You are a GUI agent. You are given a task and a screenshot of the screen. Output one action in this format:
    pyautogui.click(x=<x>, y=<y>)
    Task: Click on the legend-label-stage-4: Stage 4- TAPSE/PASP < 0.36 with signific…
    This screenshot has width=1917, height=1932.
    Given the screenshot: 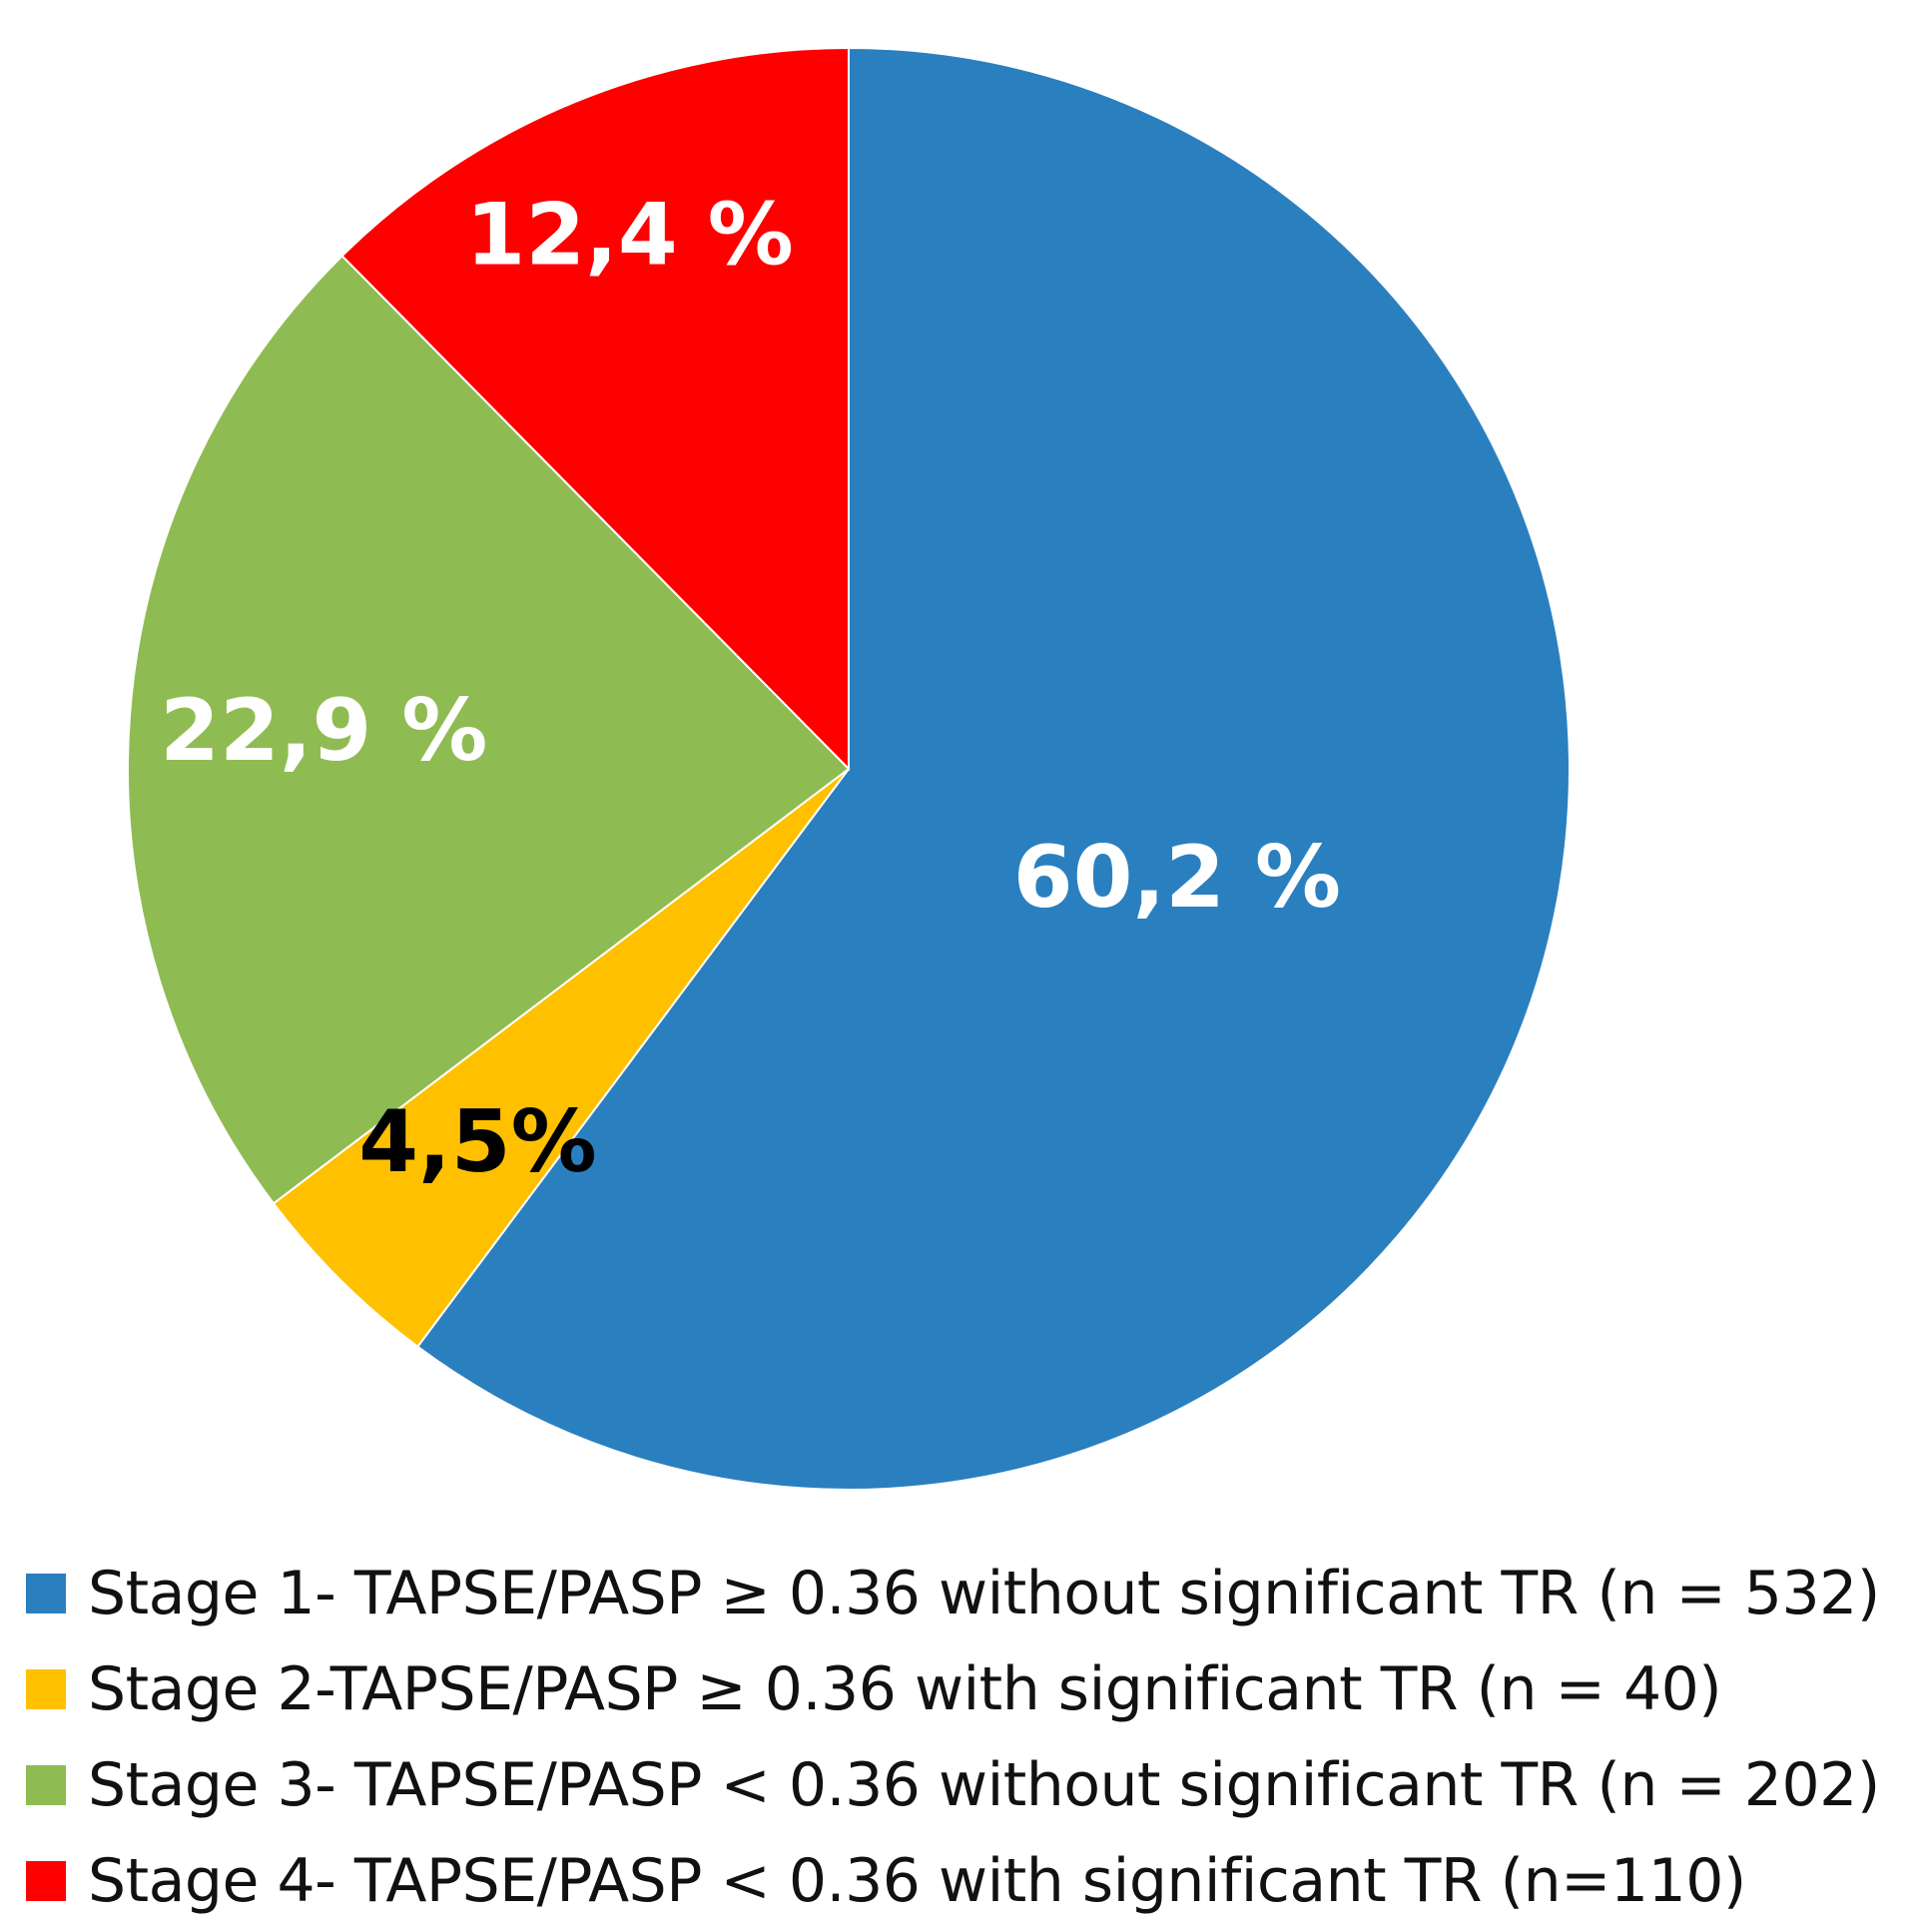 What is the action you would take?
    pyautogui.click(x=917, y=1881)
    